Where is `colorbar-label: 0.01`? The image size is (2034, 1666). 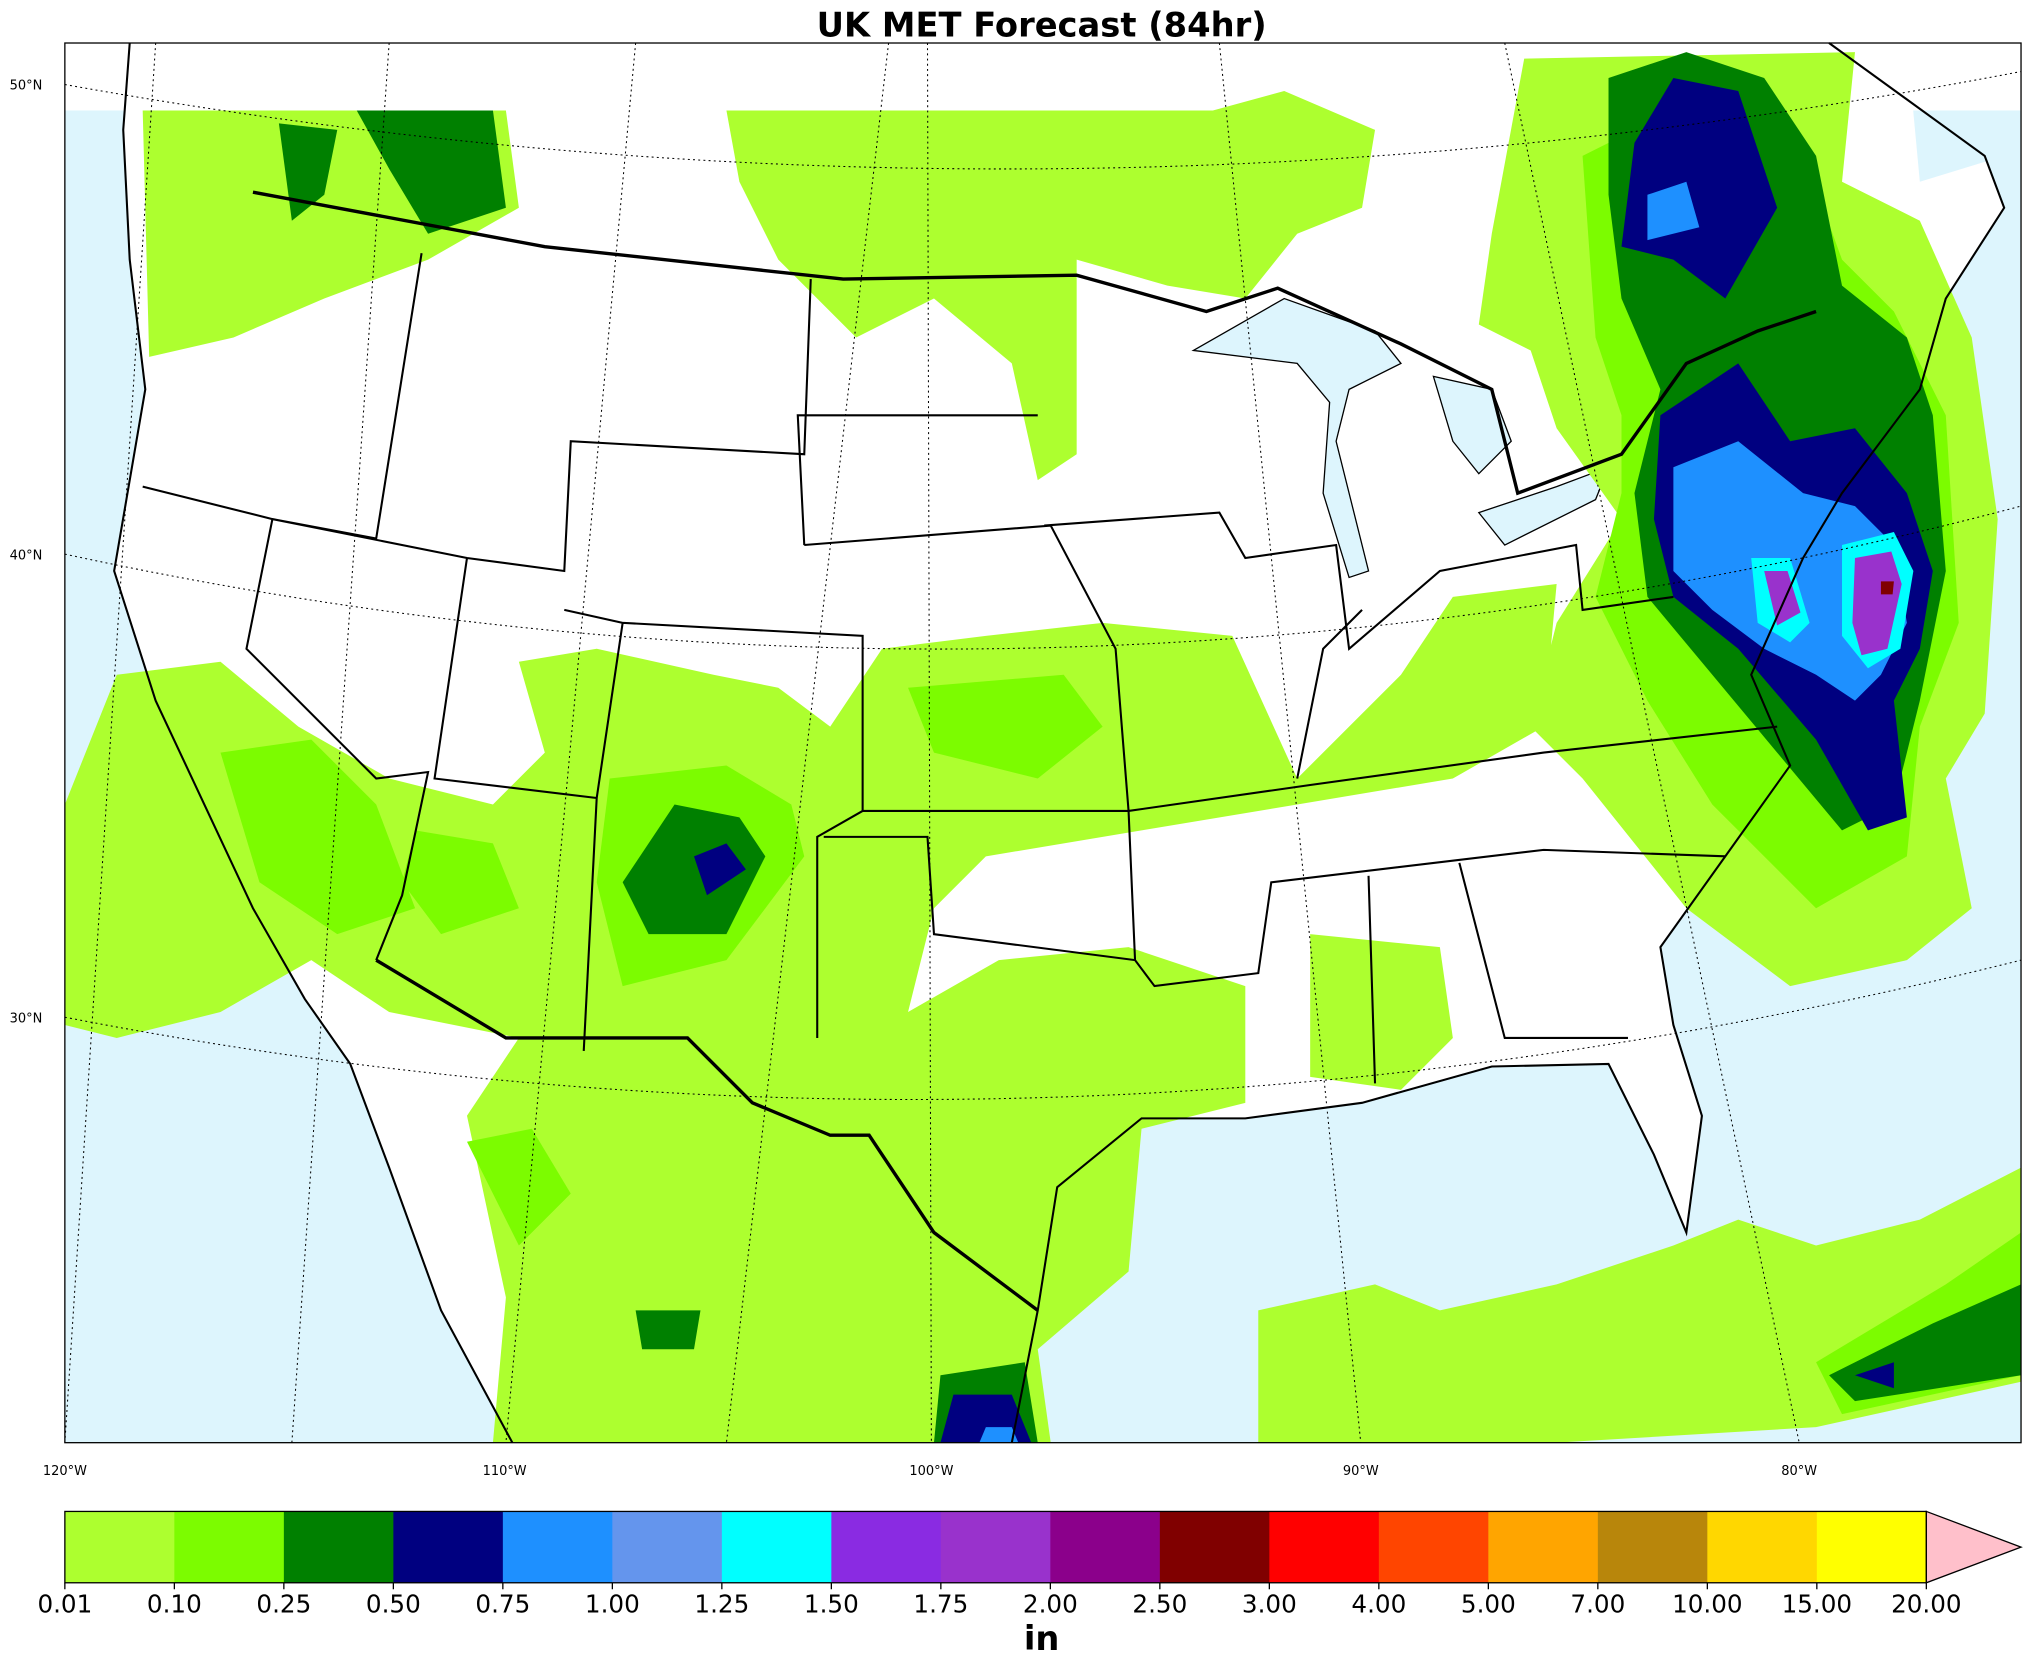 colorbar-label: 0.01 is located at coordinates (64, 1604).